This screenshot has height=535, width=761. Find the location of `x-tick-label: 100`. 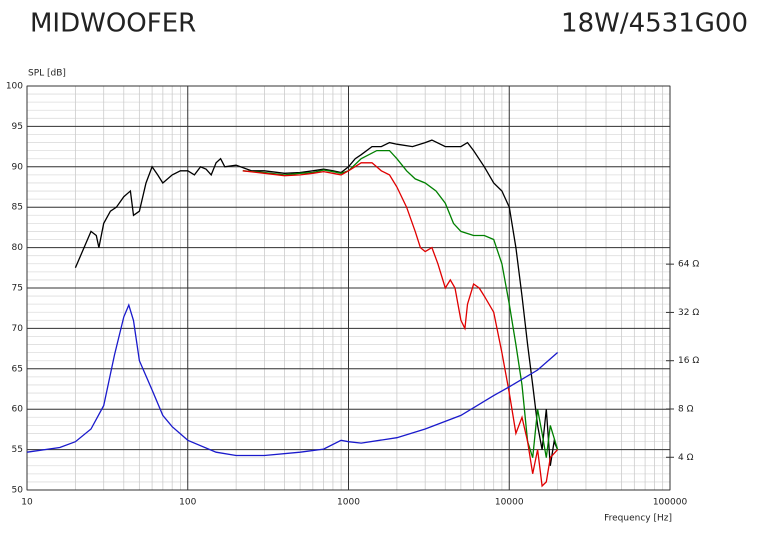

x-tick-label: 100 is located at coordinates (187, 503).